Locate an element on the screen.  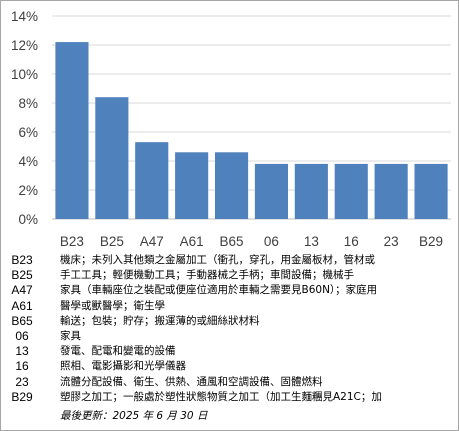
bar-B65 is located at coordinates (231, 185).